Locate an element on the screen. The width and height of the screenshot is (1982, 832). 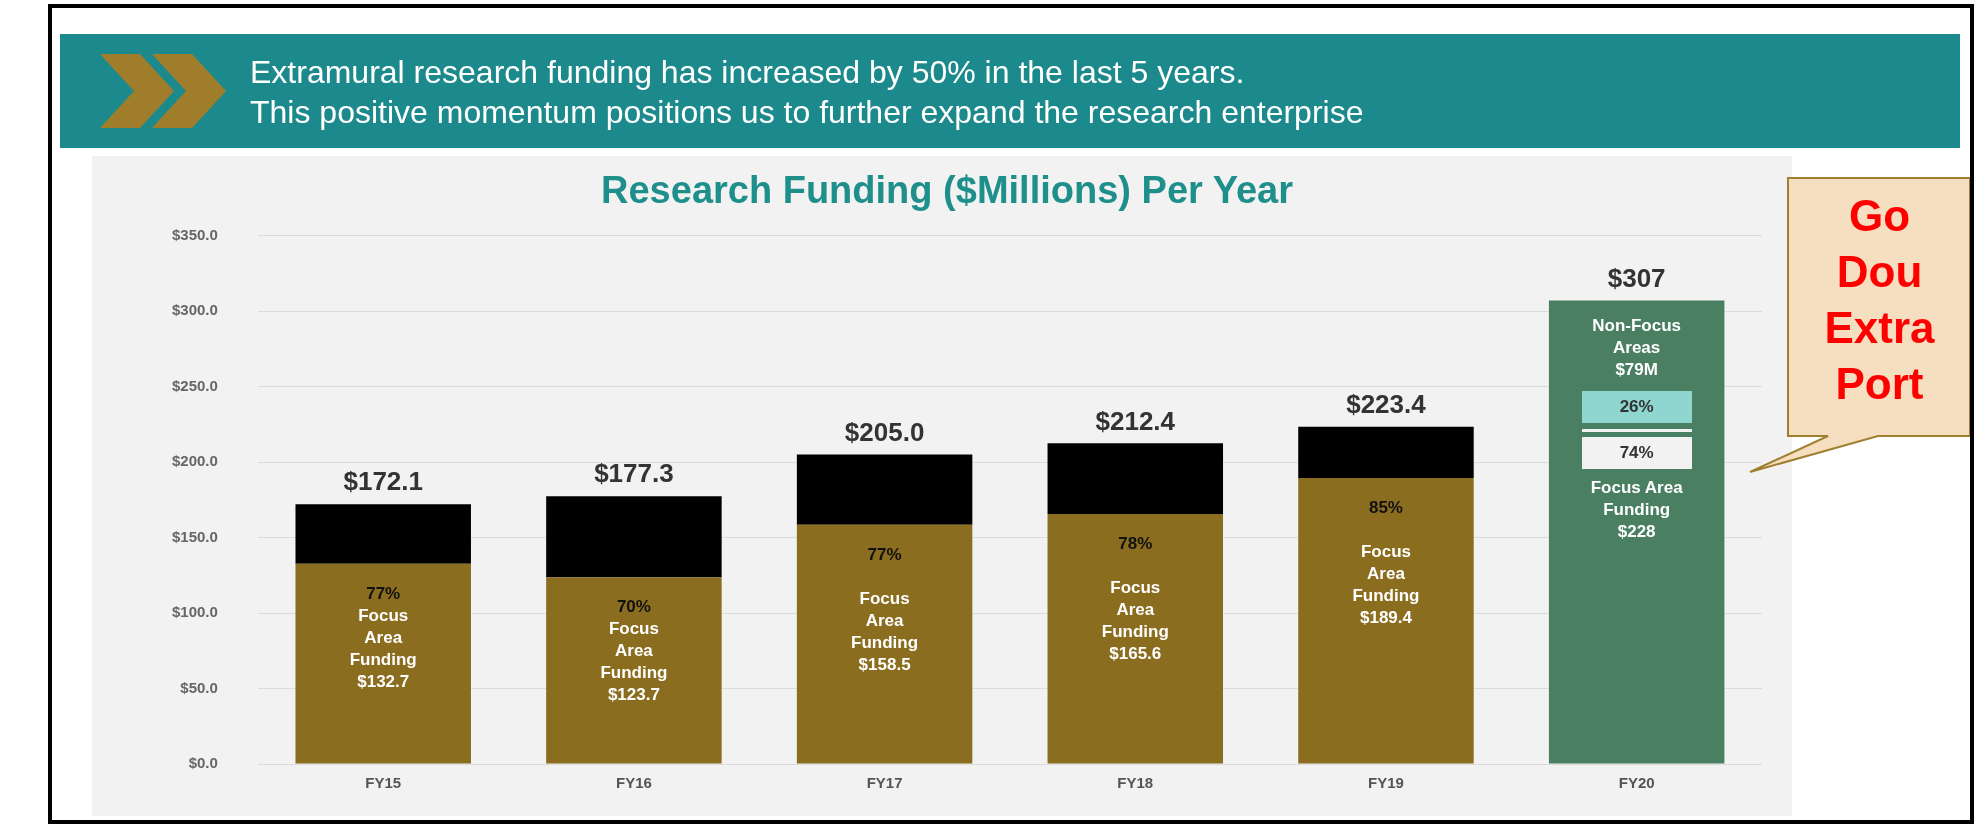
y-tick-label: $300.0 is located at coordinates (194, 310).